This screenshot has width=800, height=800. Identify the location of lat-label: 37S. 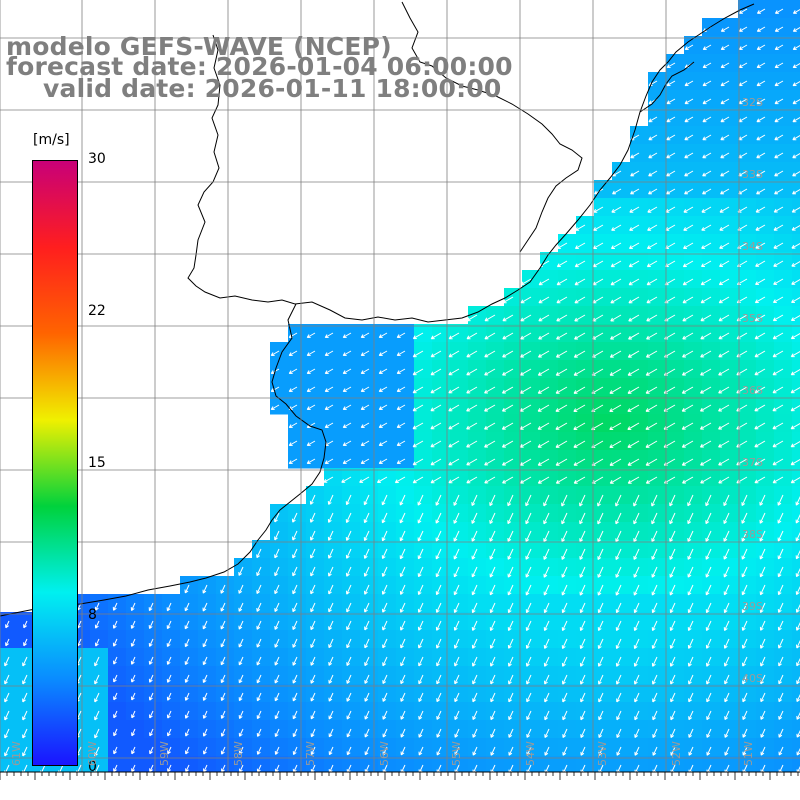
(752, 462).